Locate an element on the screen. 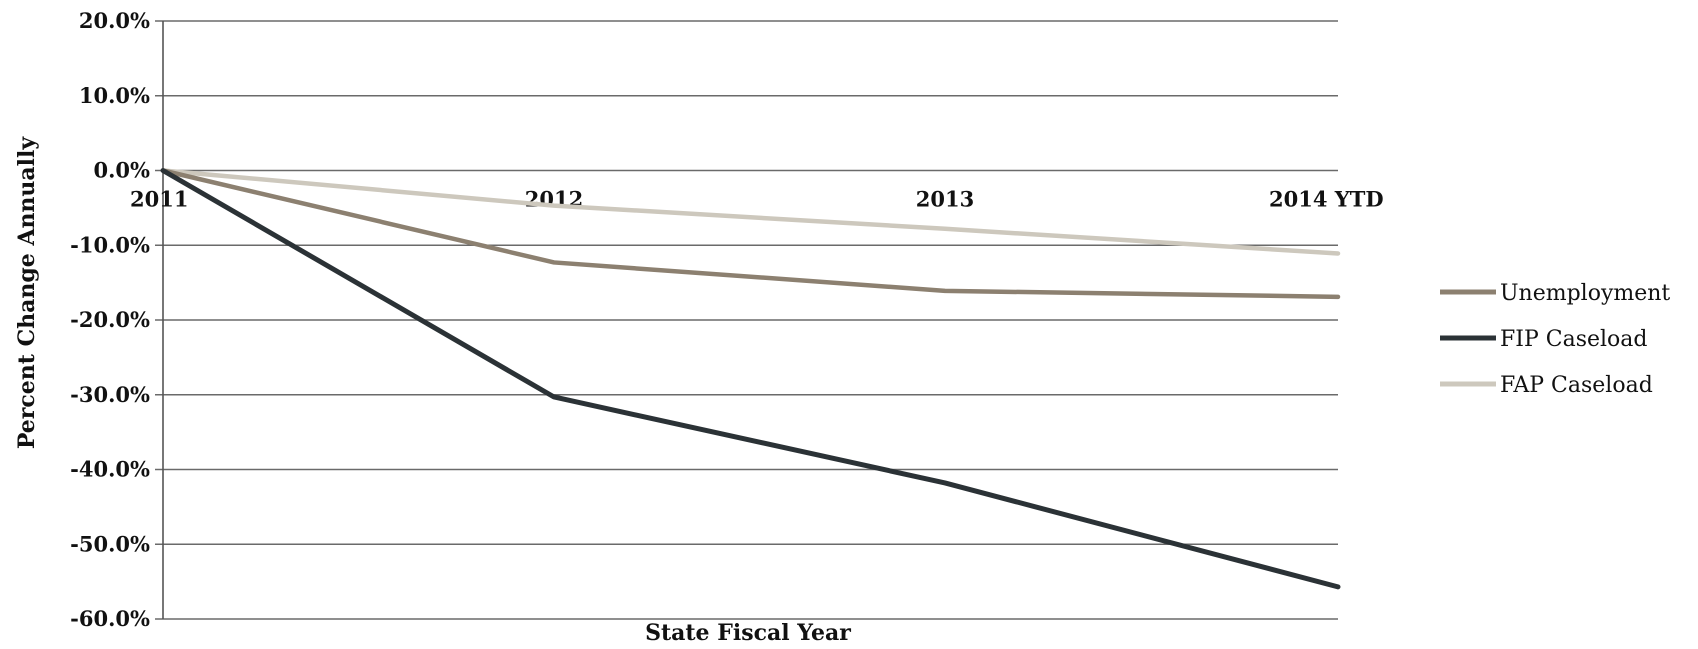 The height and width of the screenshot is (649, 1698). legend: Unemployment FIP Caseload FAP Caseload is located at coordinates (1555, 339).